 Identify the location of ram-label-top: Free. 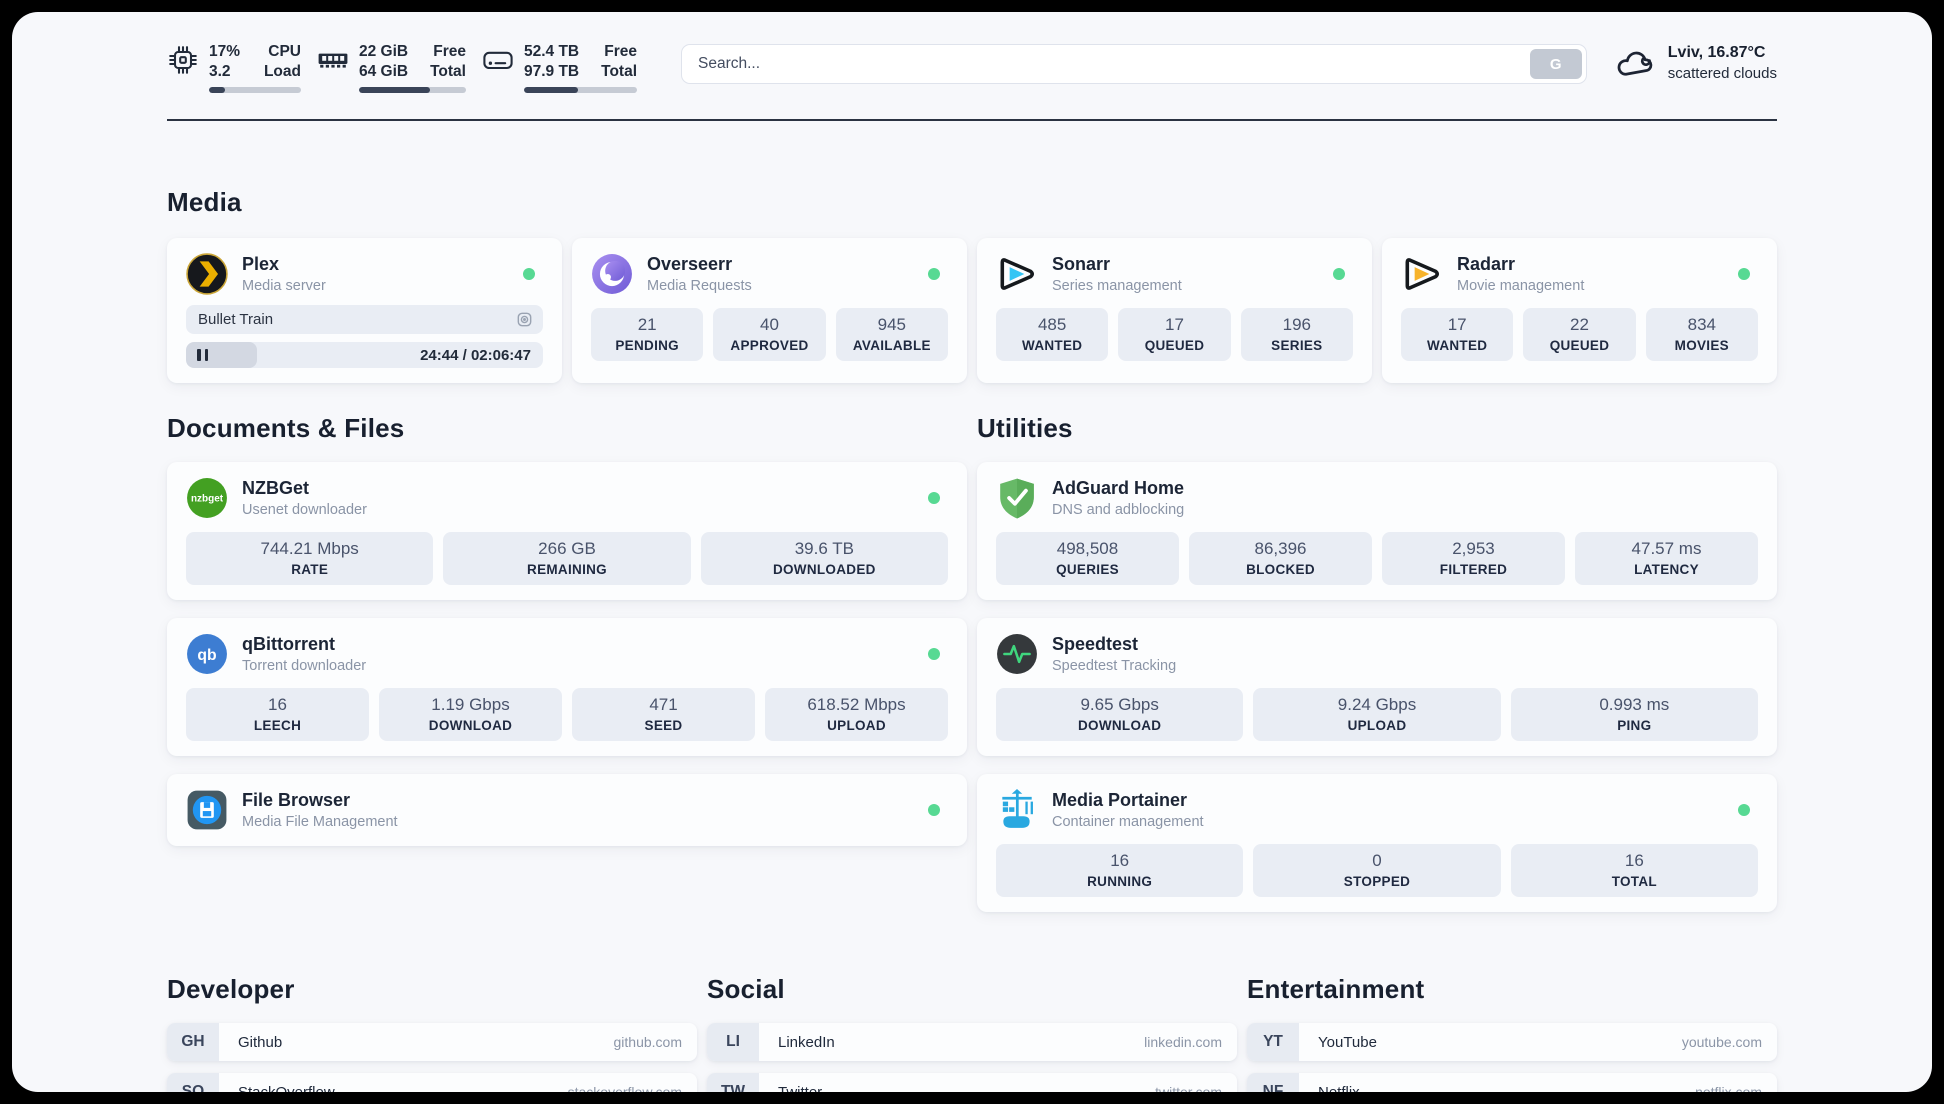
(449, 51).